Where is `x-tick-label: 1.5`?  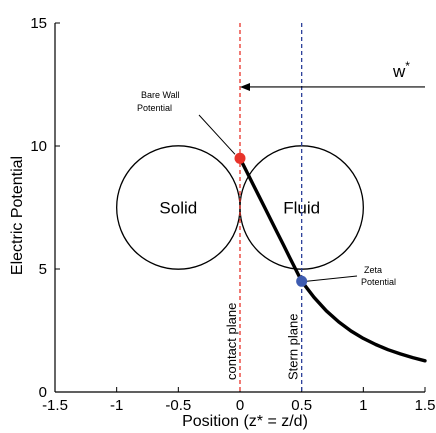
x-tick-label: 1.5 is located at coordinates (425, 405).